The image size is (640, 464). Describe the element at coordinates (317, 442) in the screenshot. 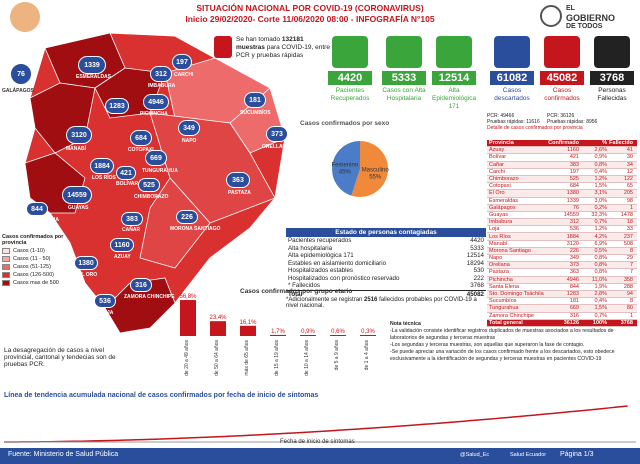

I see `trend-xlabel: Fecha de inicio de síntomas` at that location.